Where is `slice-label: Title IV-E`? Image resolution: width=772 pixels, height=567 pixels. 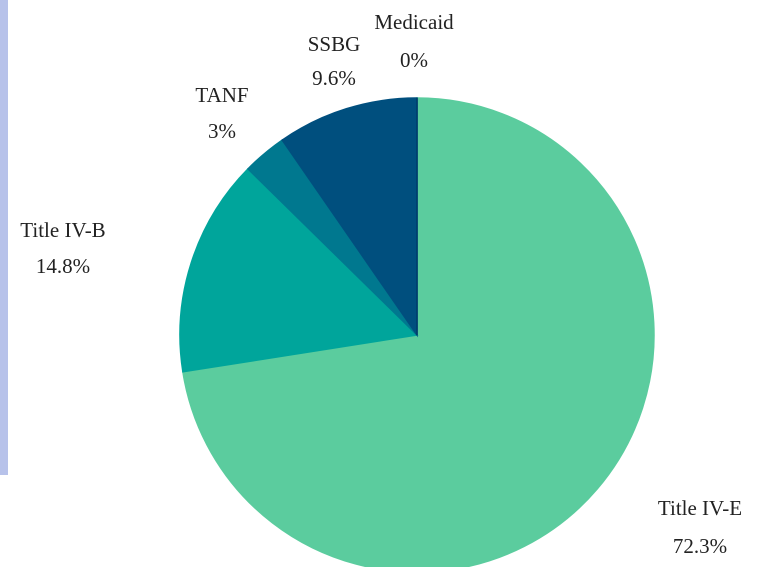 slice-label: Title IV-E is located at coordinates (700, 508).